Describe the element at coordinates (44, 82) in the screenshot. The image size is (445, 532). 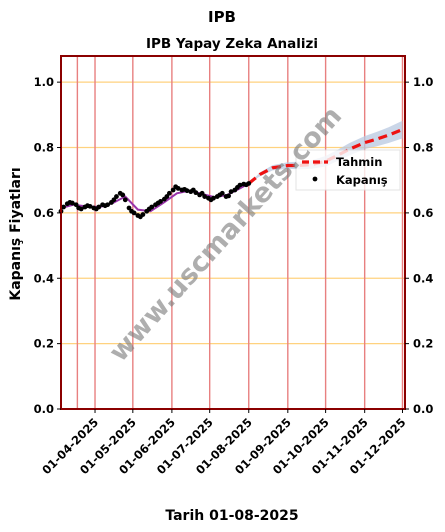
I see `y-tick-label-left: 1.0` at that location.